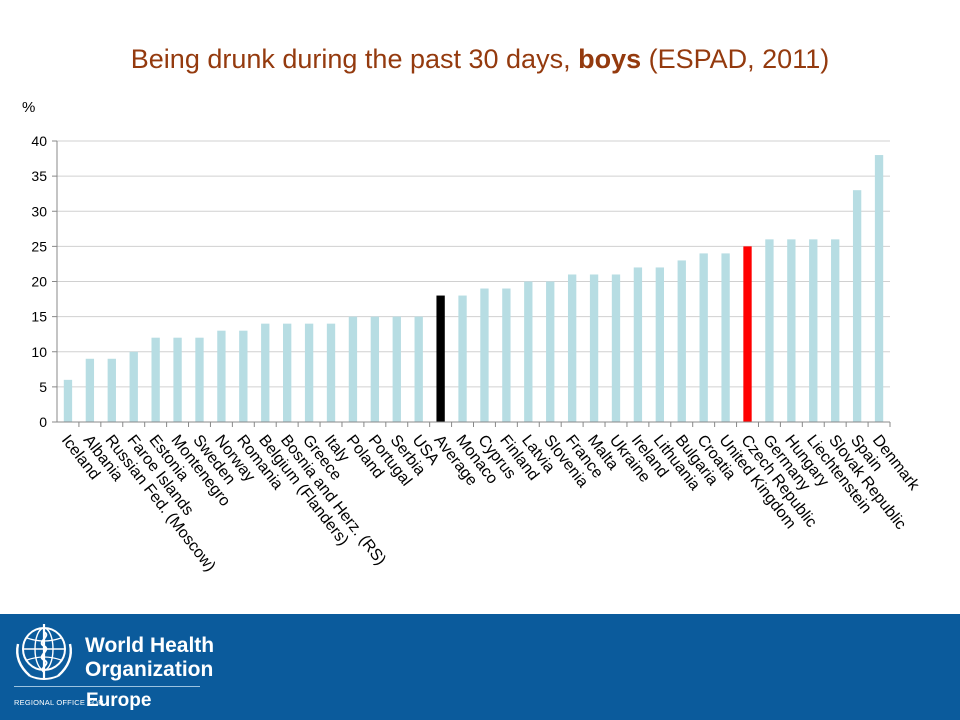 The height and width of the screenshot is (720, 960). I want to click on region-label: Europe, so click(119, 700).